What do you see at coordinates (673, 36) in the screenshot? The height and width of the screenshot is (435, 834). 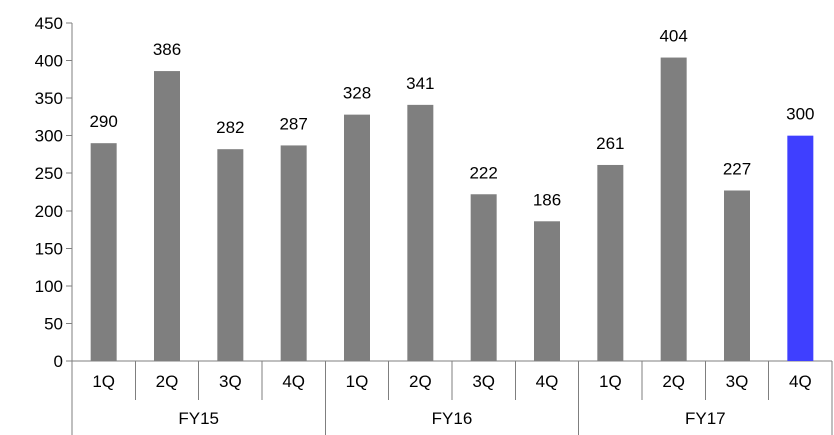 I see `data-label: 404` at bounding box center [673, 36].